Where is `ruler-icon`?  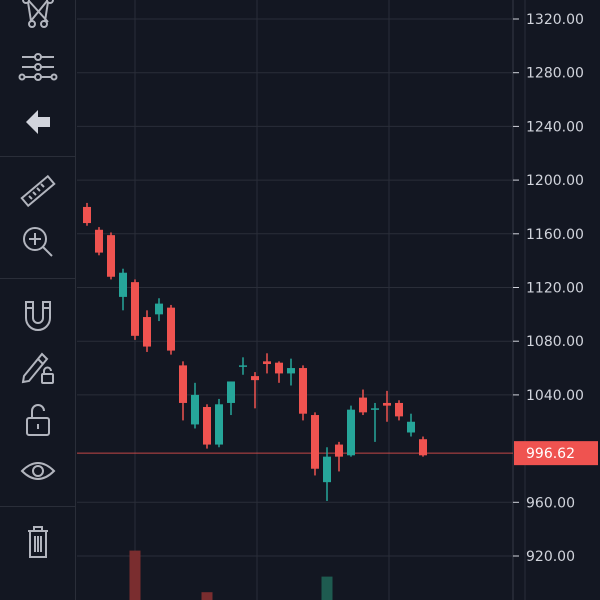 ruler-icon is located at coordinates (38, 191).